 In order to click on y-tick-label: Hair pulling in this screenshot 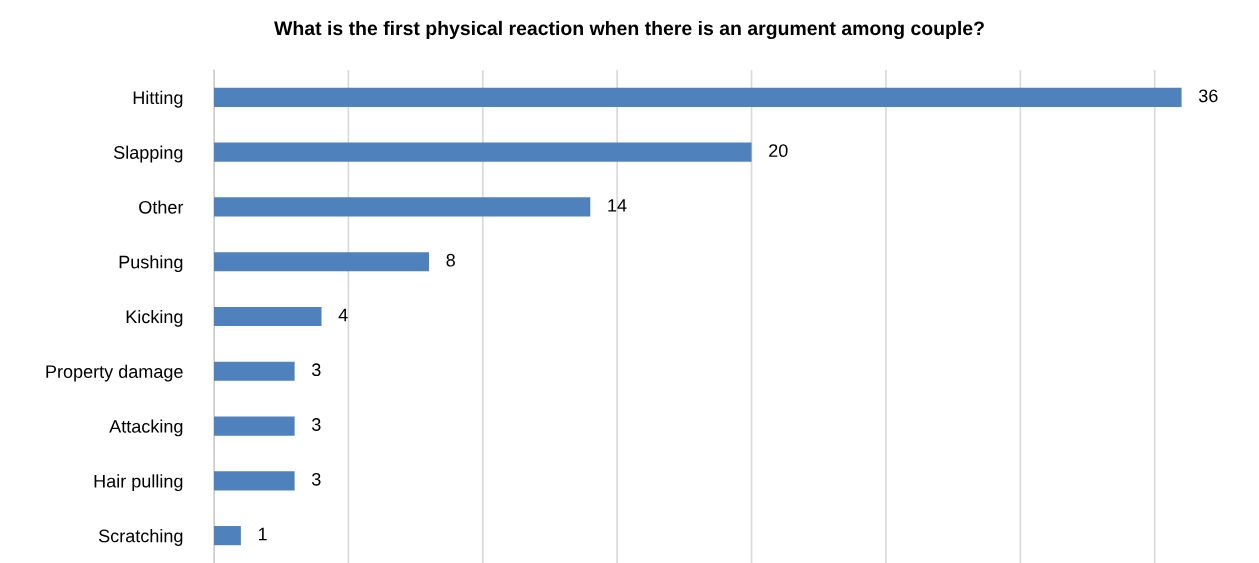, I will do `click(138, 483)`.